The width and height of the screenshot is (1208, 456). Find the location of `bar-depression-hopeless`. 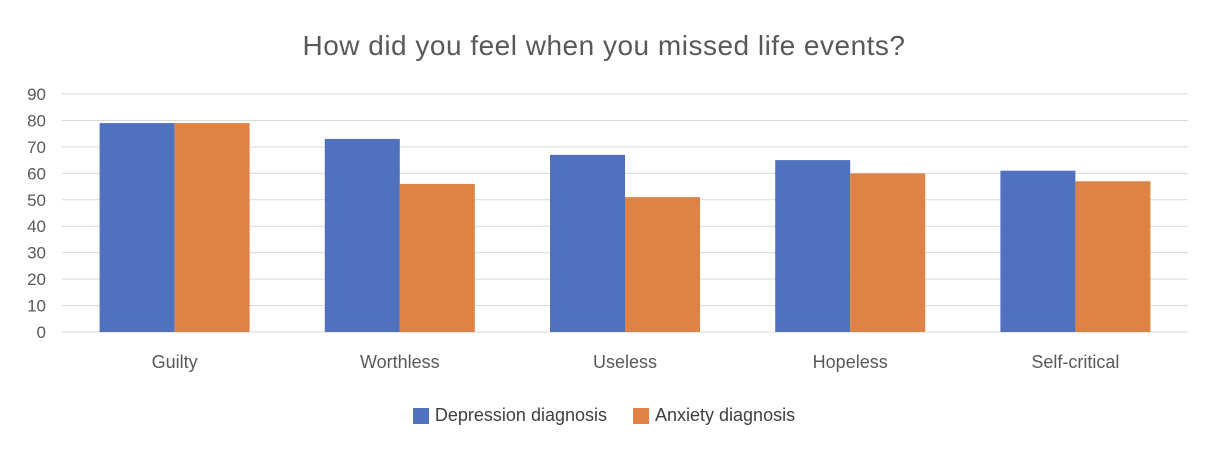

bar-depression-hopeless is located at coordinates (813, 246).